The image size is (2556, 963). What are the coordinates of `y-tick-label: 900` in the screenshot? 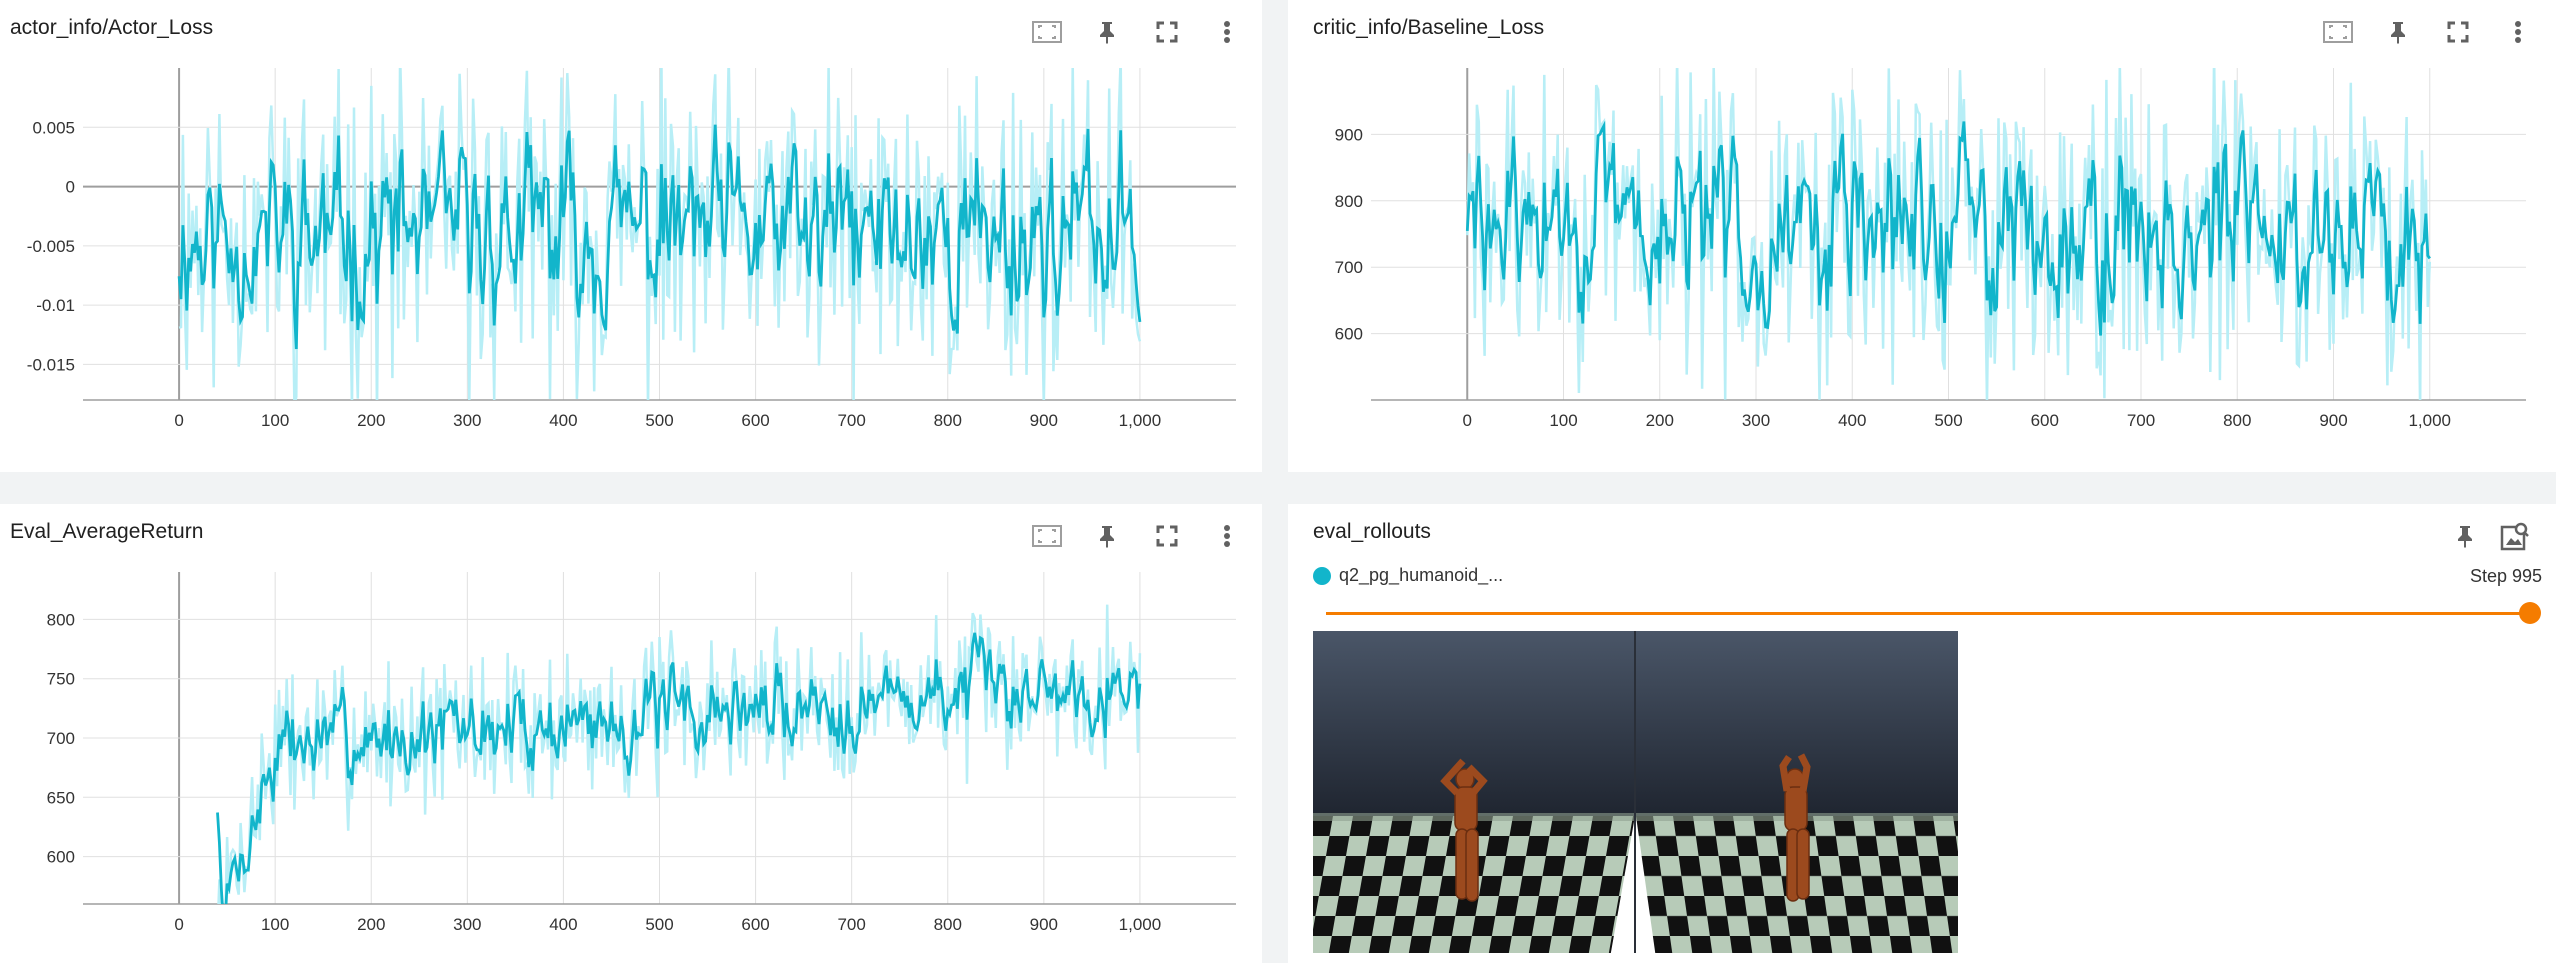 It's located at (1349, 134).